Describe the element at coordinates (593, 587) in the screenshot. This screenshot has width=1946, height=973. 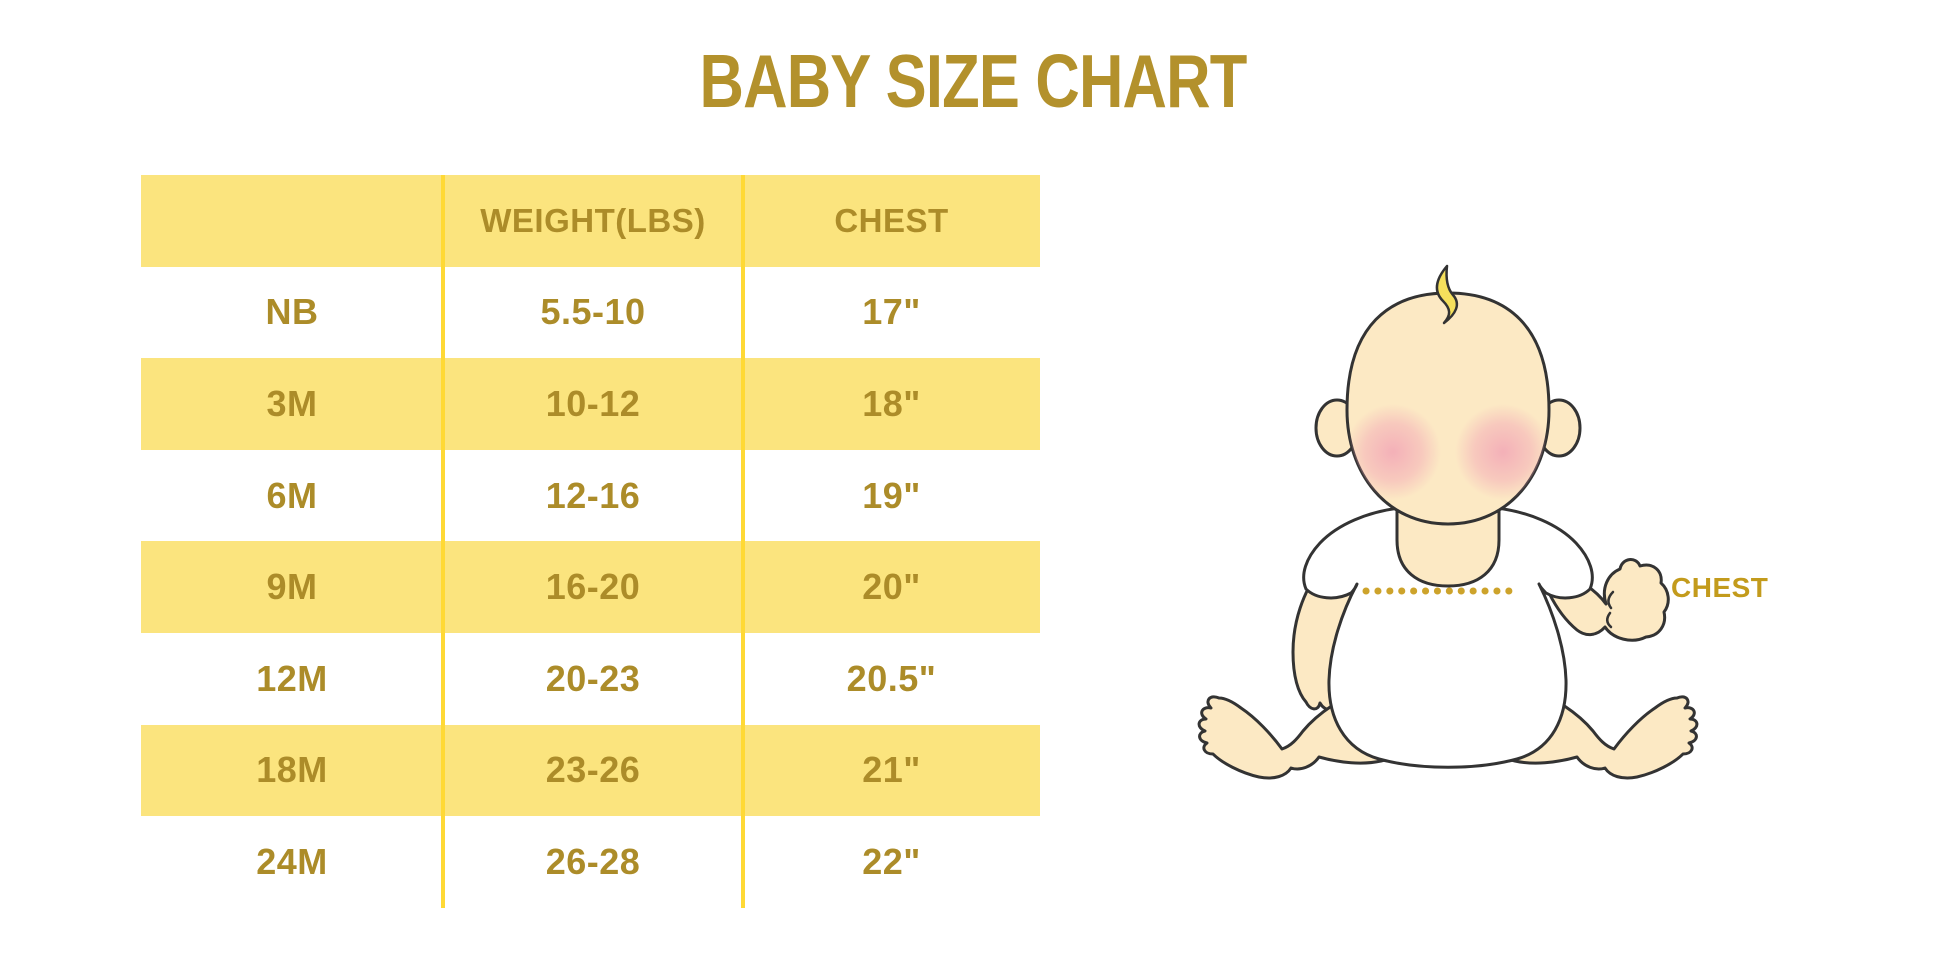
I see `weight-cell: 16-20` at that location.